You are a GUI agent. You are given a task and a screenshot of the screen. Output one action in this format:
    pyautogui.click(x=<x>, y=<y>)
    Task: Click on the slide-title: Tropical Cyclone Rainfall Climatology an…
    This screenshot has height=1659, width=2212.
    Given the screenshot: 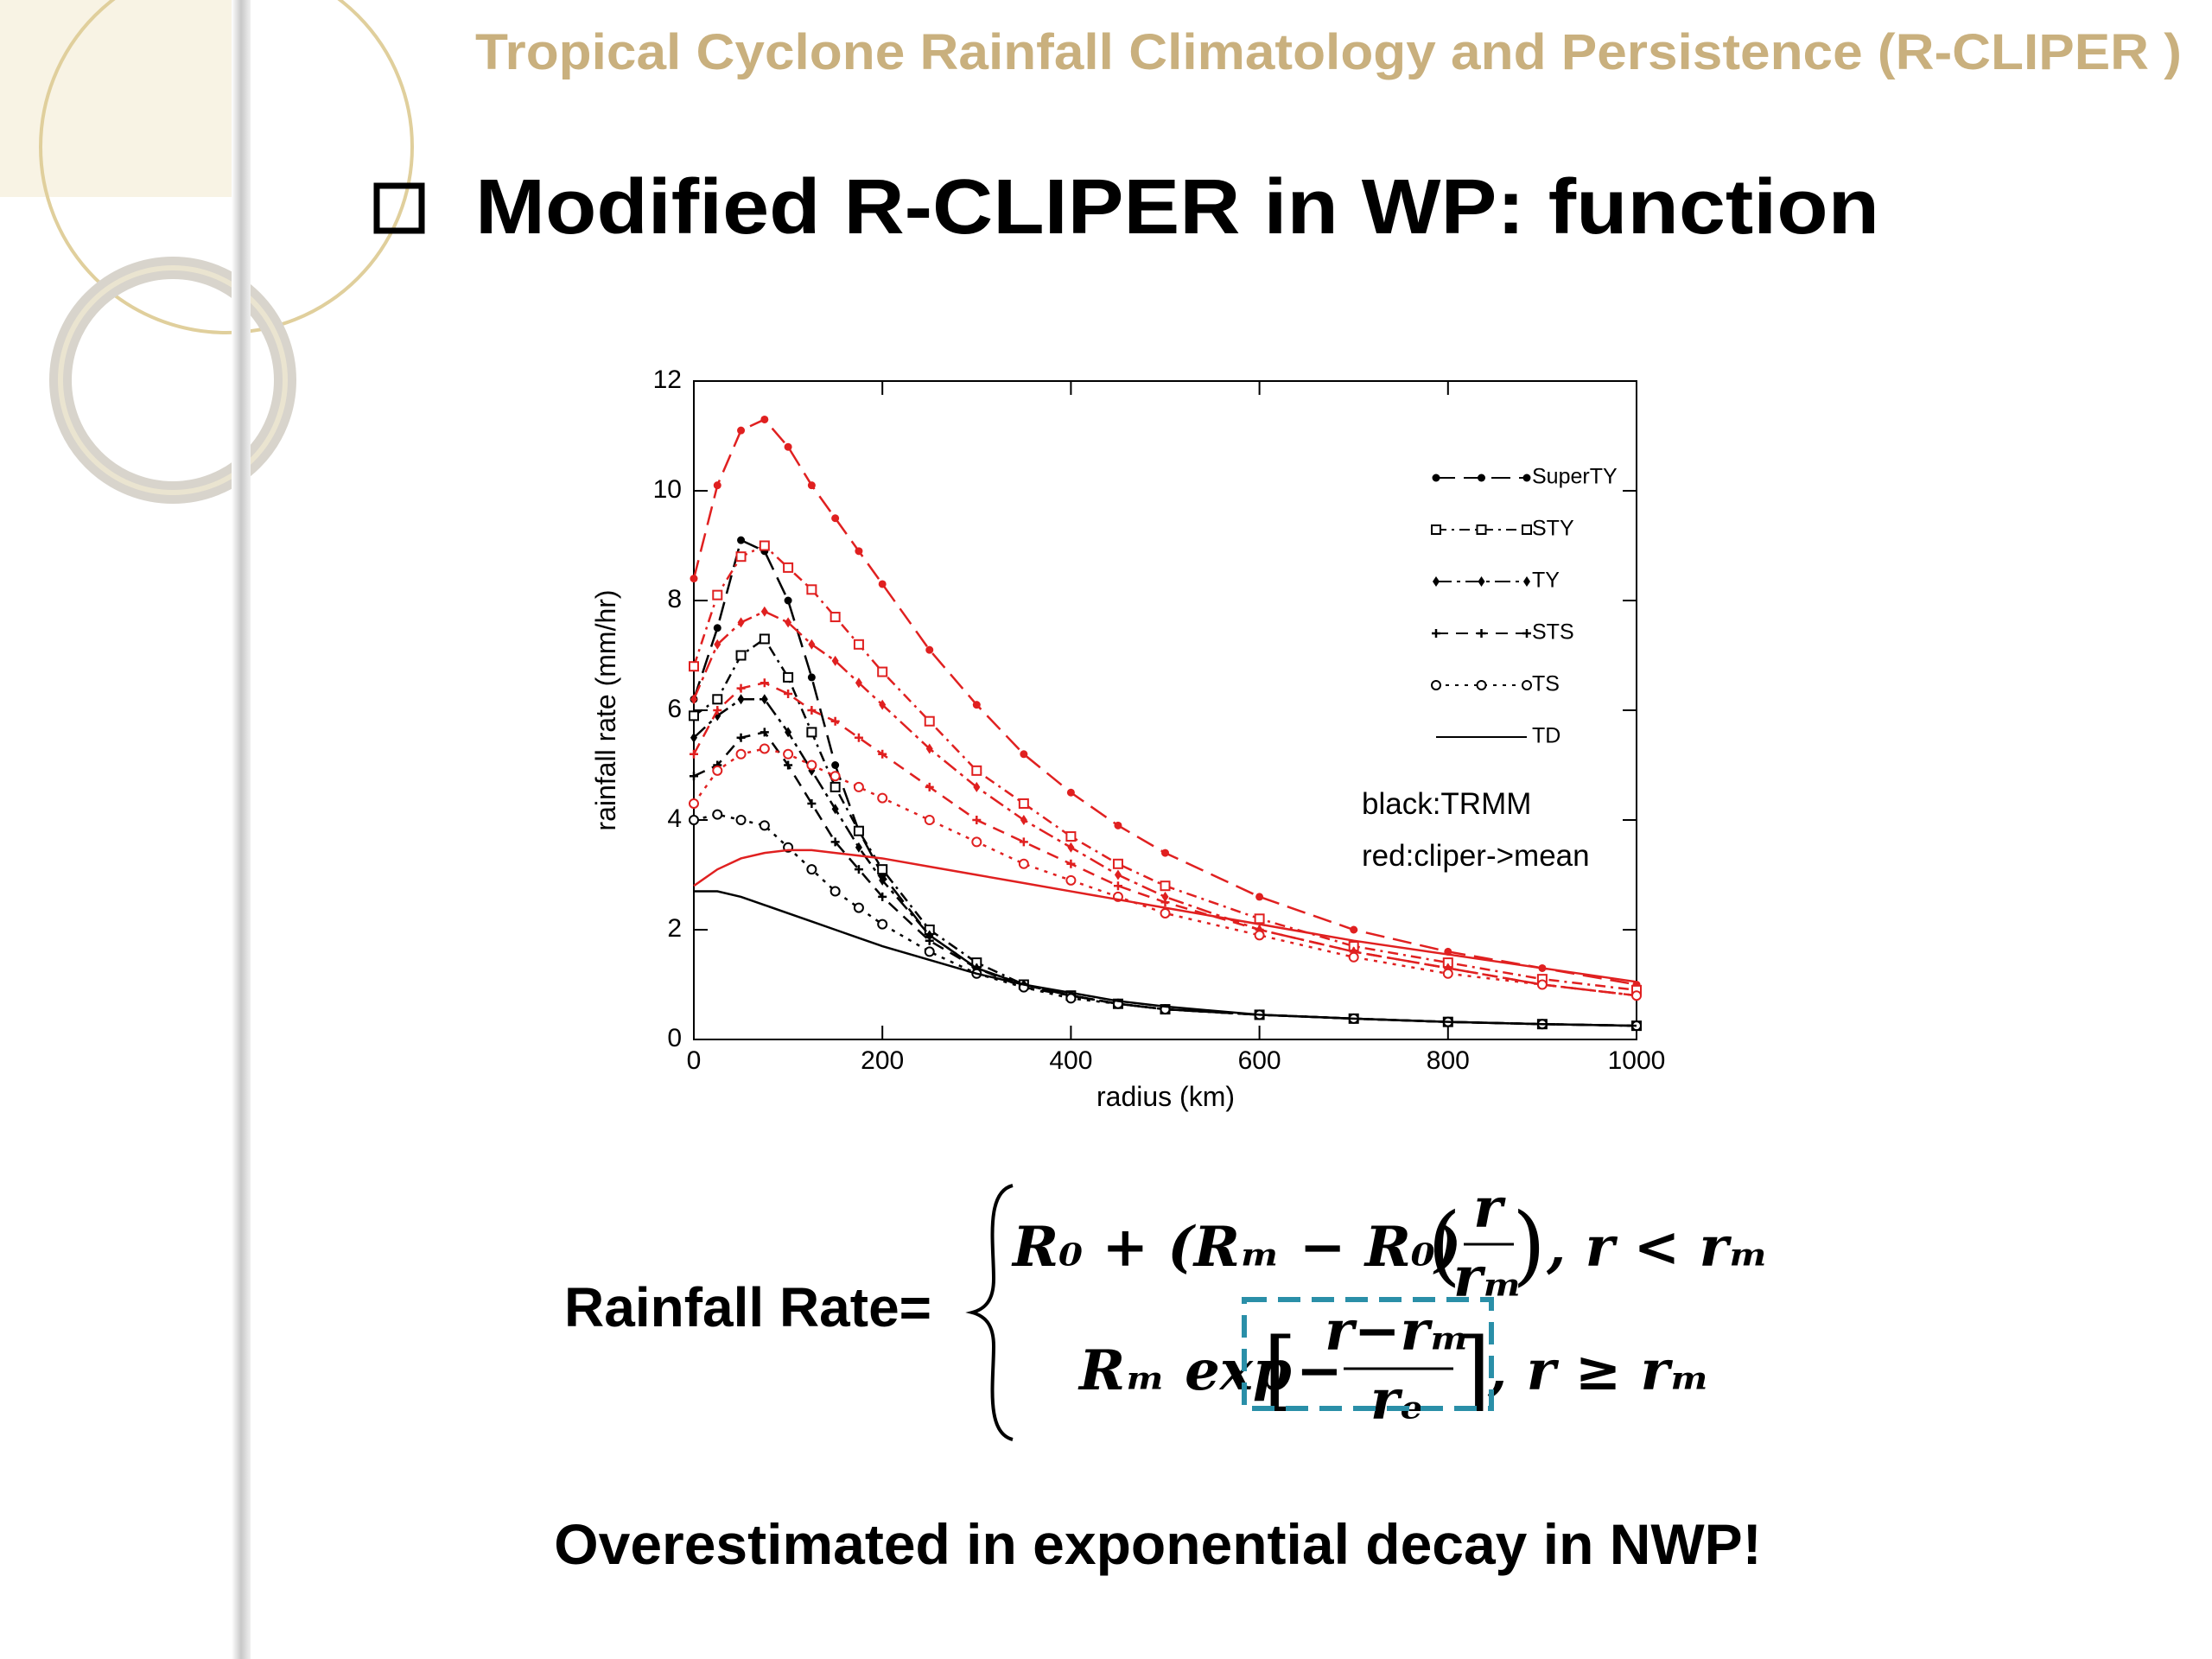 What is the action you would take?
    pyautogui.click(x=1328, y=52)
    